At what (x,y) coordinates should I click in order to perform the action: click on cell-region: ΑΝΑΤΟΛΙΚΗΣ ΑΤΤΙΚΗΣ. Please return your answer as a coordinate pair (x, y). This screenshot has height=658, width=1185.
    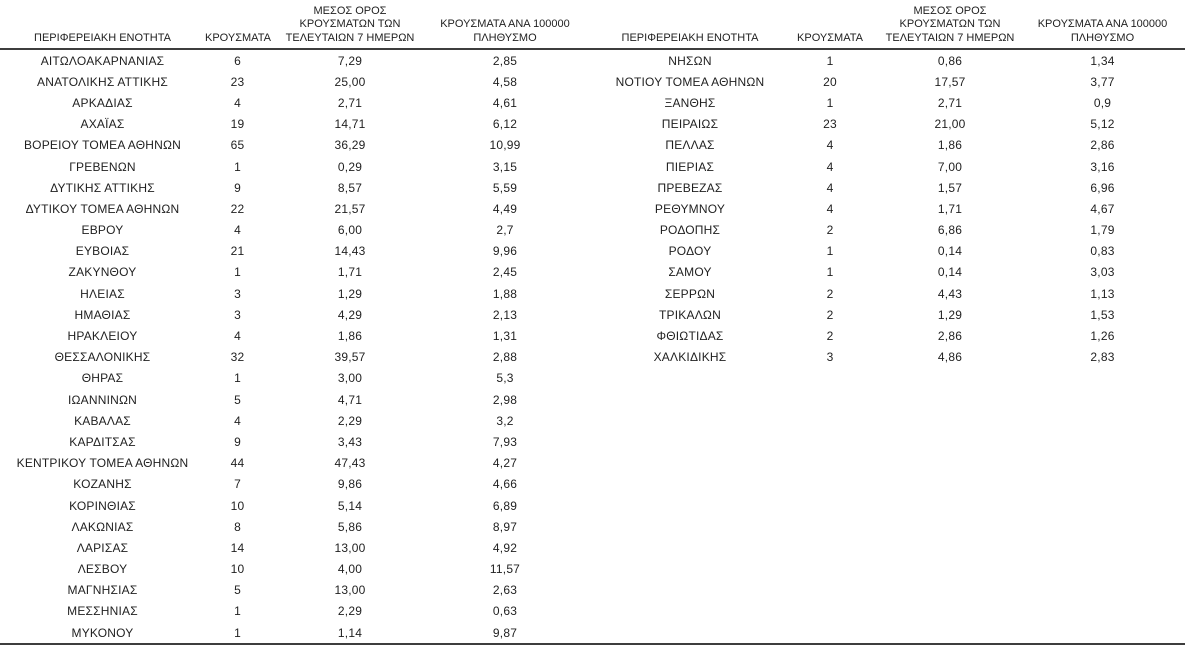
    Looking at the image, I should click on (102, 81).